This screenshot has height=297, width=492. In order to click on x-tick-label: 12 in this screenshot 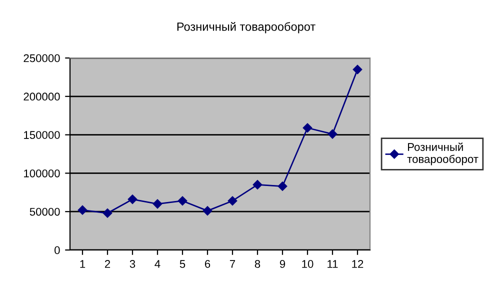, I will do `click(358, 264)`.